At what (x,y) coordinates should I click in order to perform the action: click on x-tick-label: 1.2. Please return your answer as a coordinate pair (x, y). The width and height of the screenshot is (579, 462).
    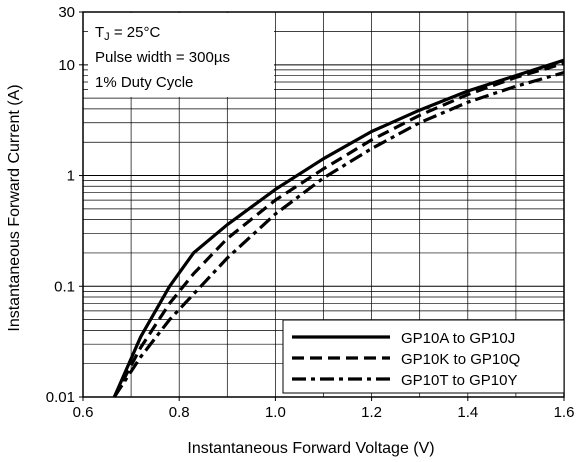
    Looking at the image, I should click on (371, 412).